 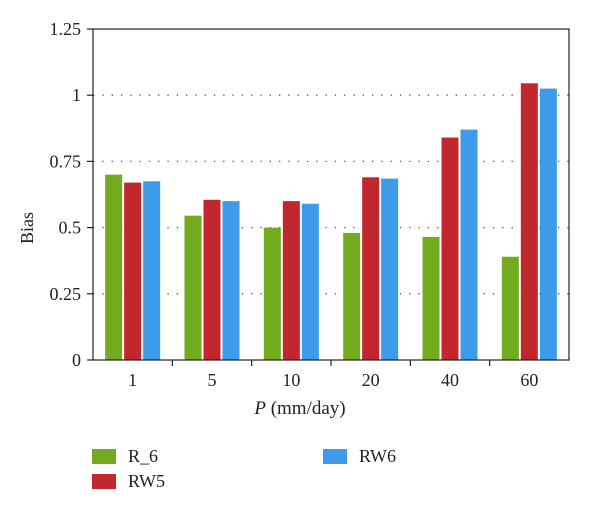 I want to click on legend-label-rw5: RW5, so click(x=147, y=481).